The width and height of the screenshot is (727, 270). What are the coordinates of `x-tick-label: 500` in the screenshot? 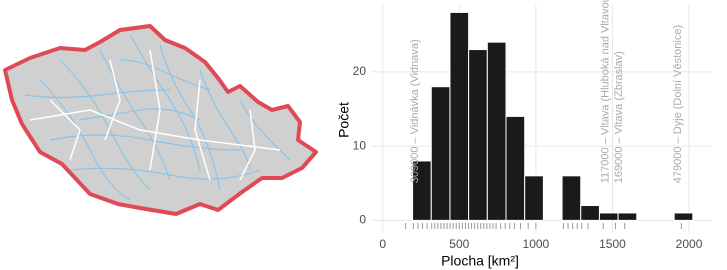 It's located at (459, 244).